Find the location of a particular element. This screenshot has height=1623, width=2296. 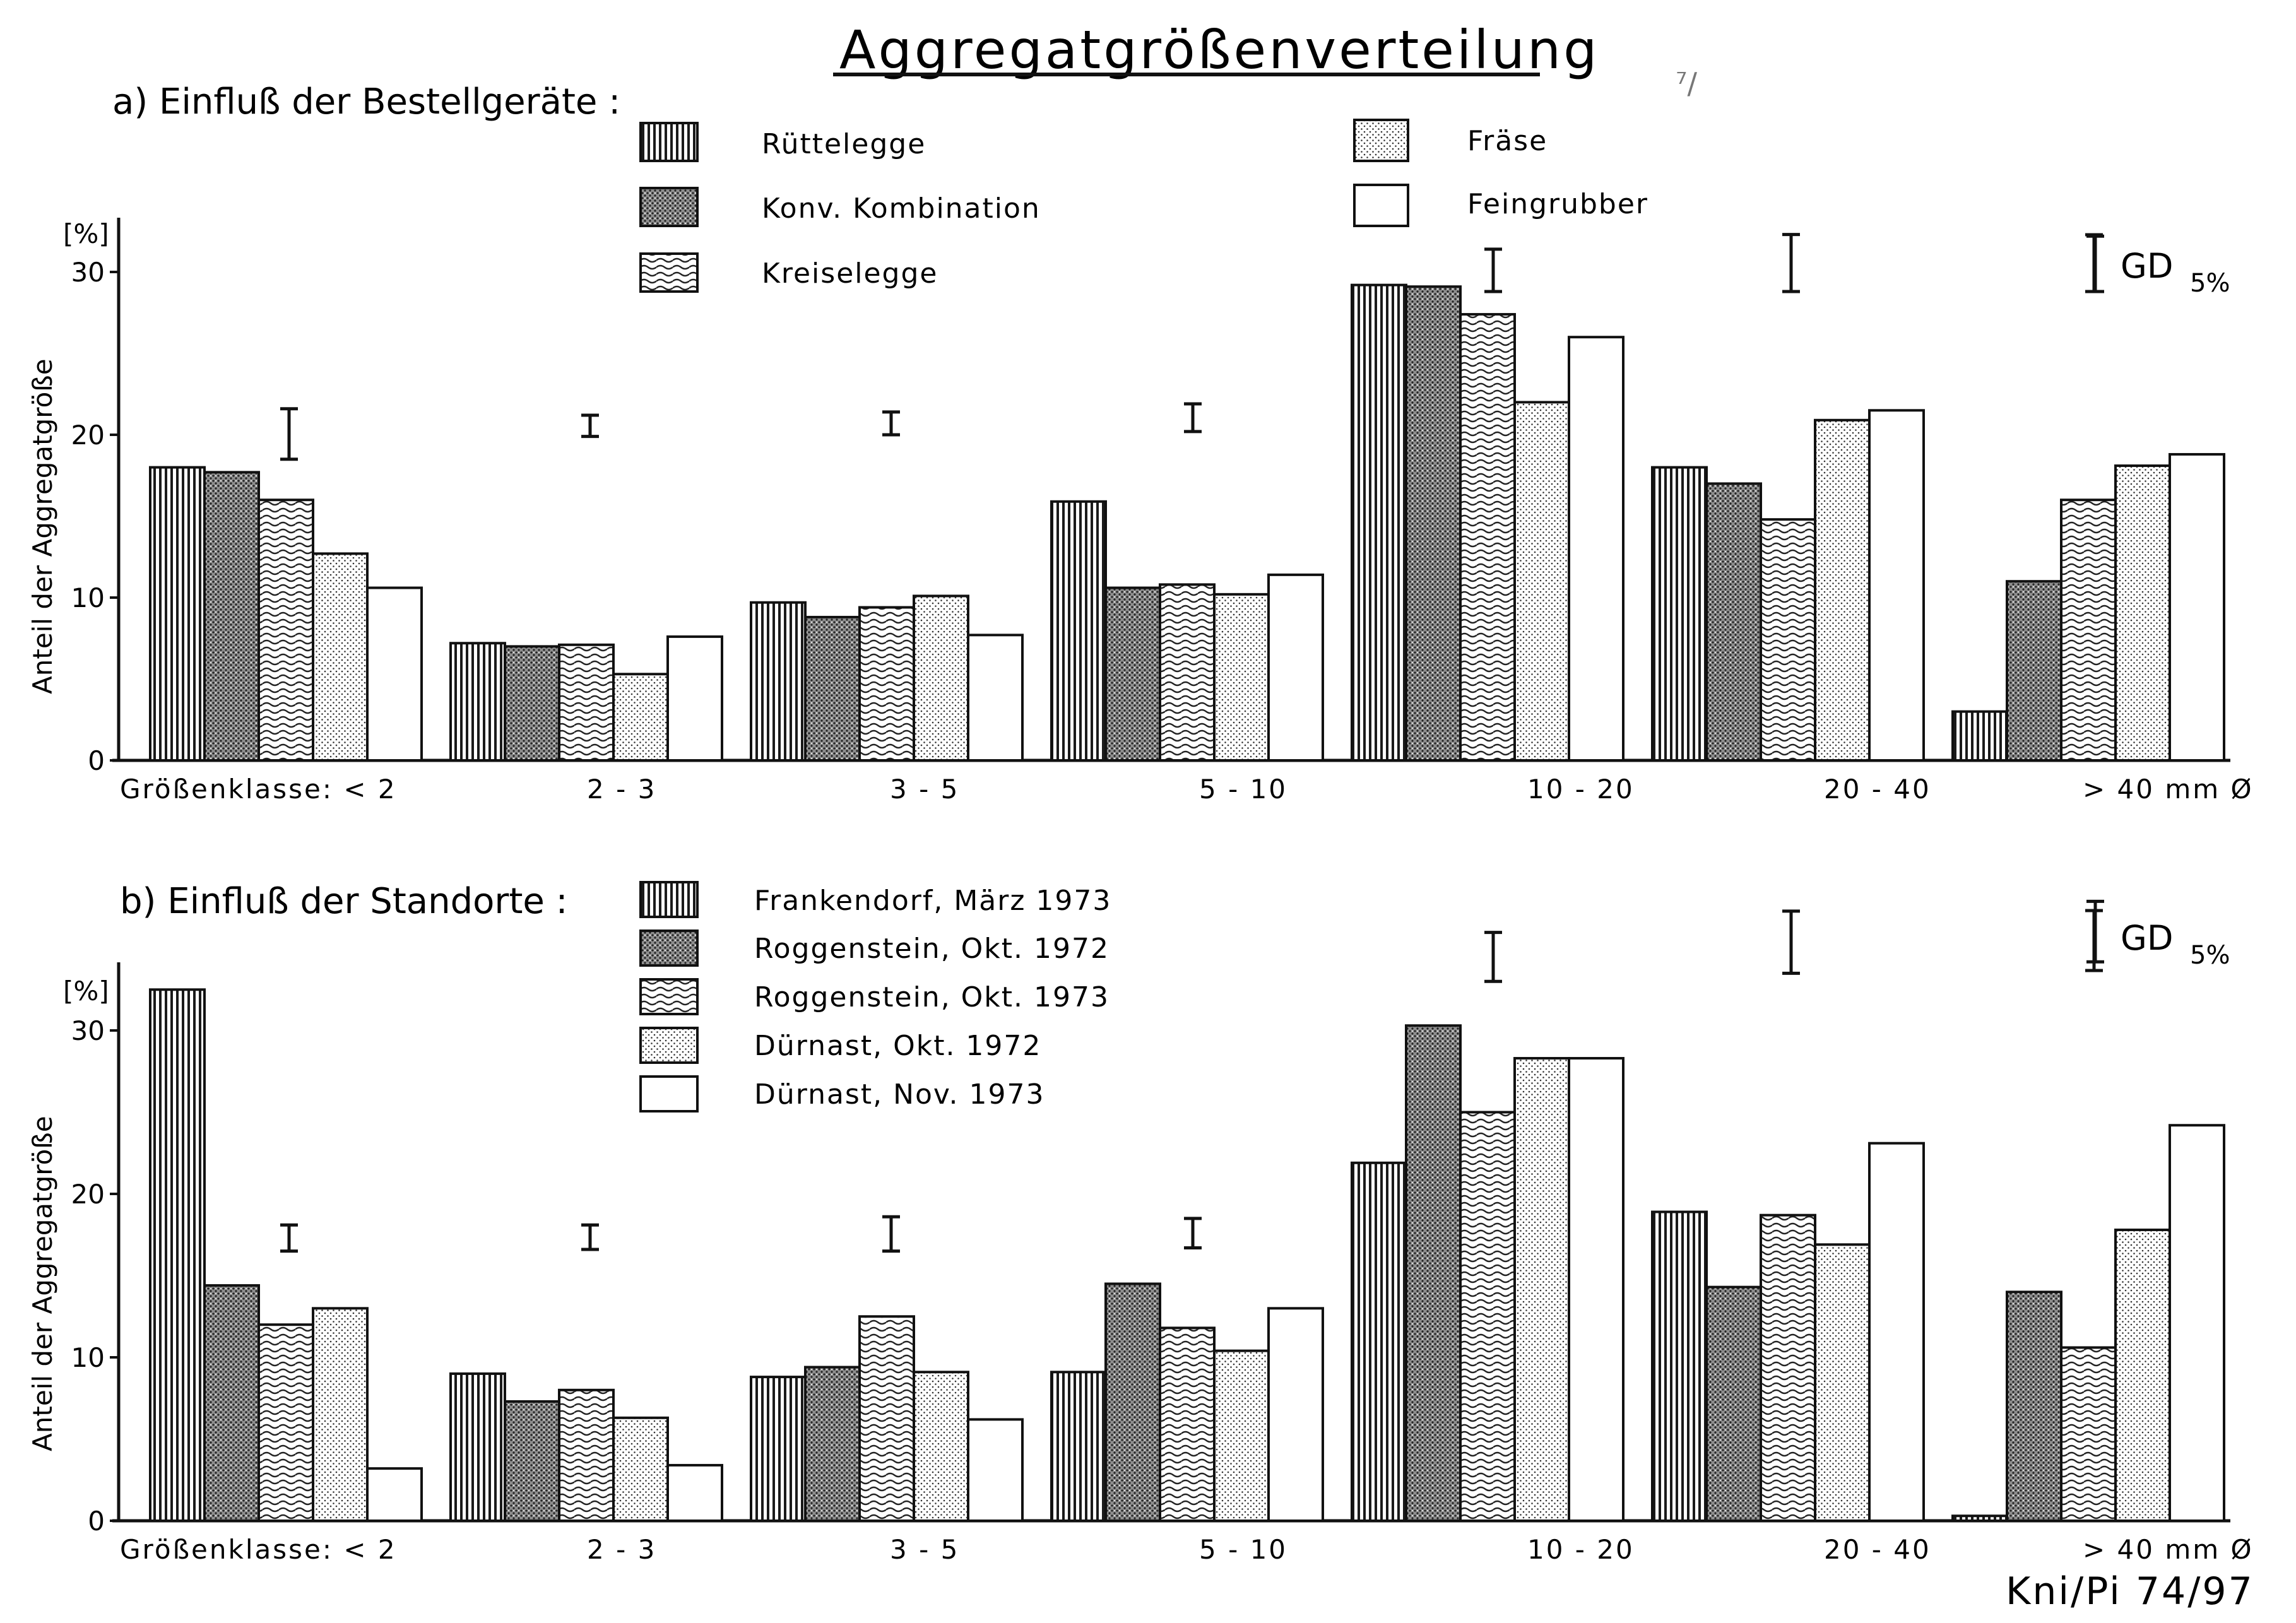

x-label-b-4: 10 - 20 is located at coordinates (1581, 1549).